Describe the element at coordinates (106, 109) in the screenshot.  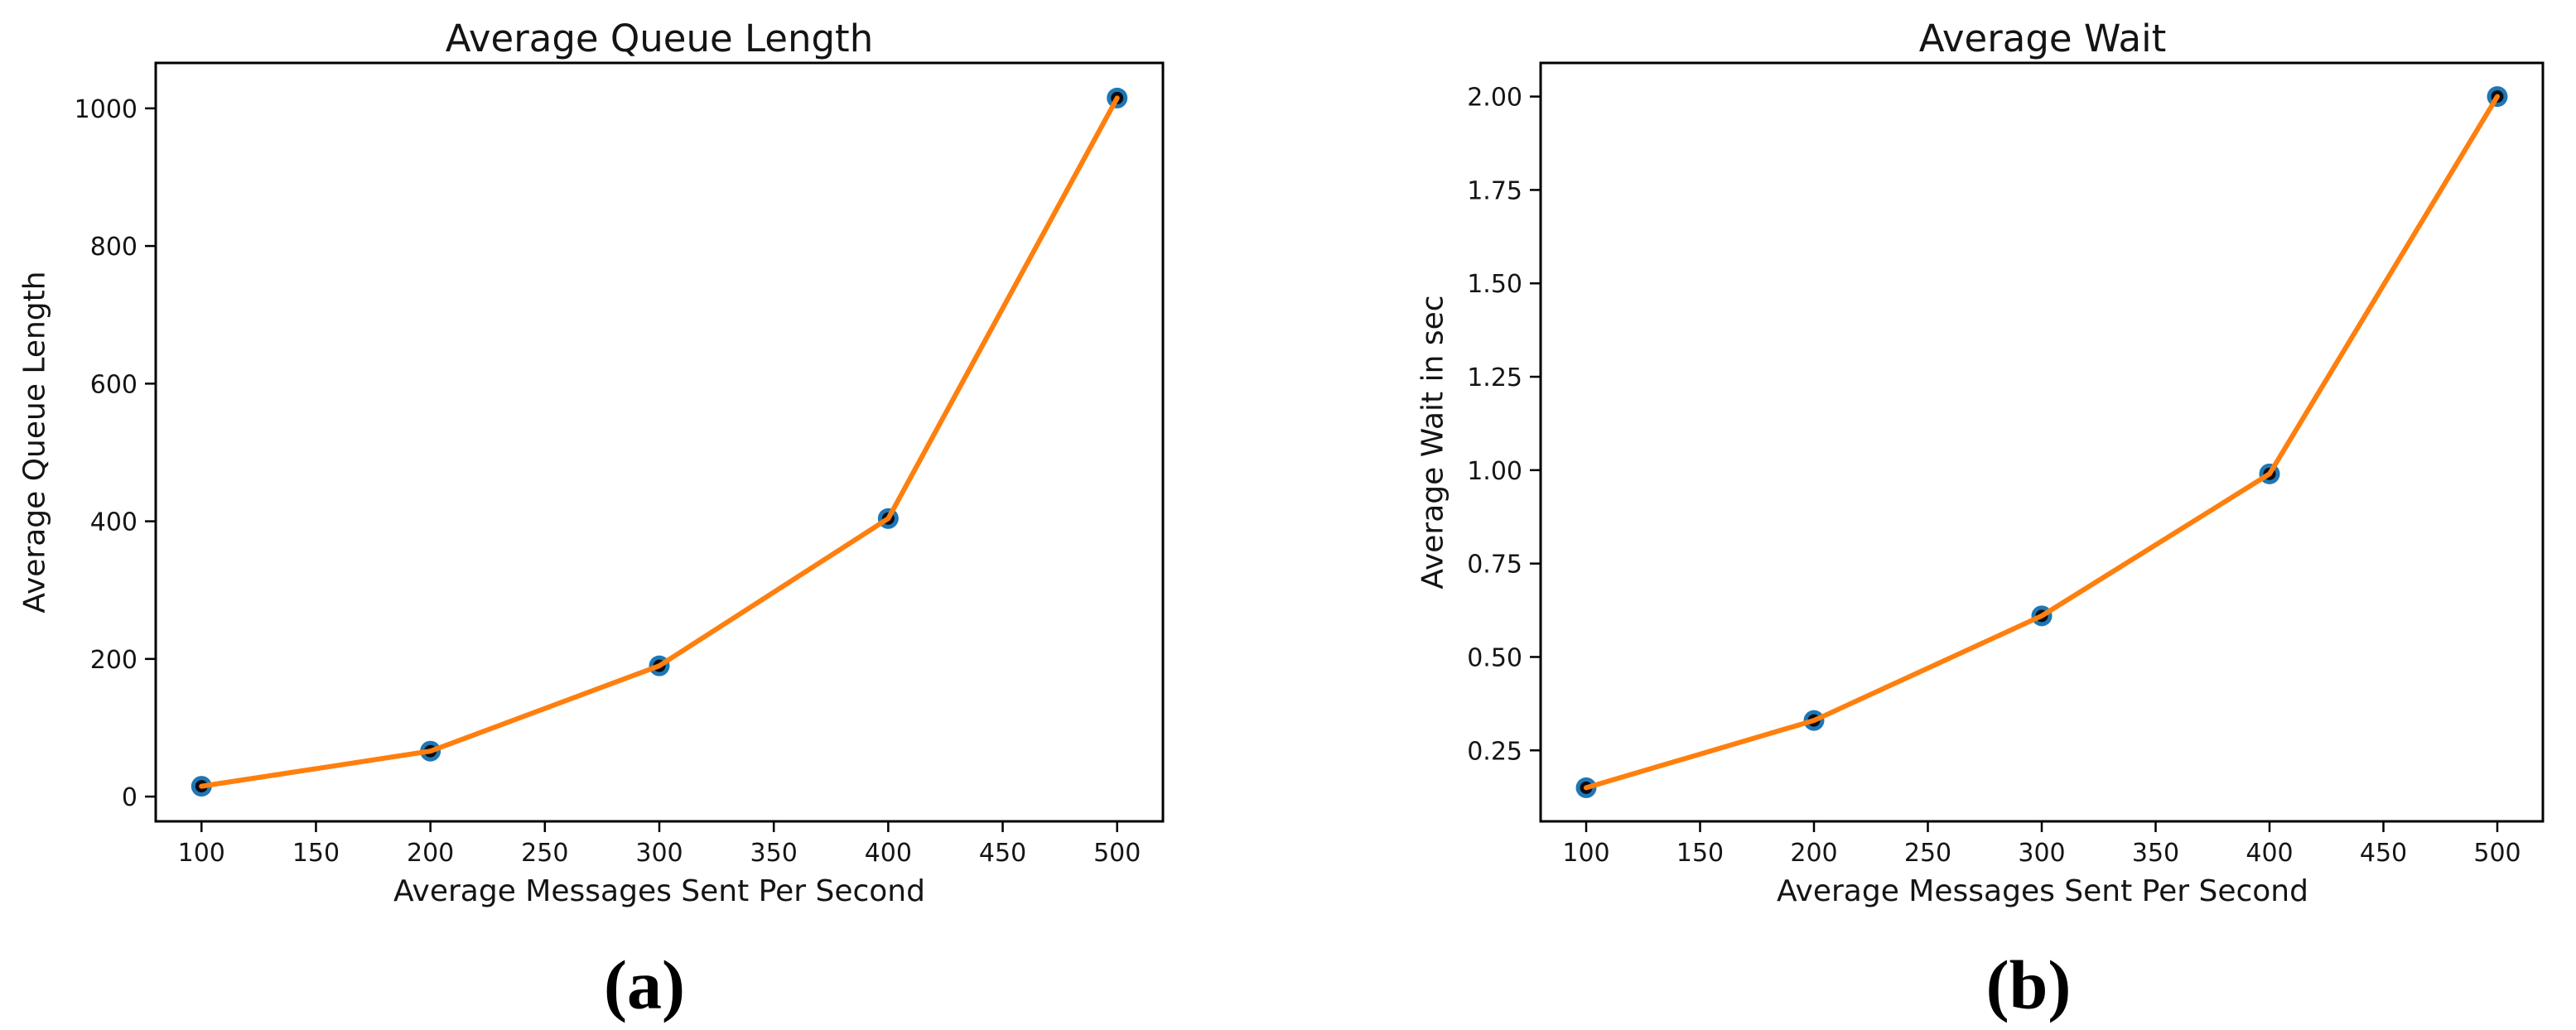
I see `y-tick-label-a: 1000` at that location.